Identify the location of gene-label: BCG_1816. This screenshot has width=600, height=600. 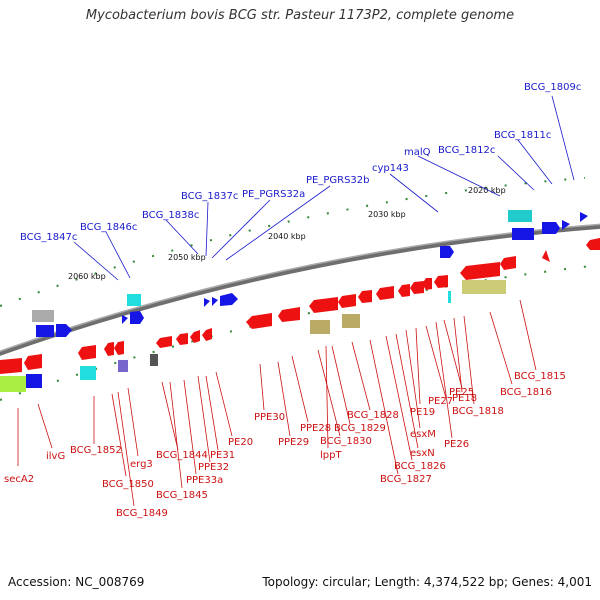
(526, 392).